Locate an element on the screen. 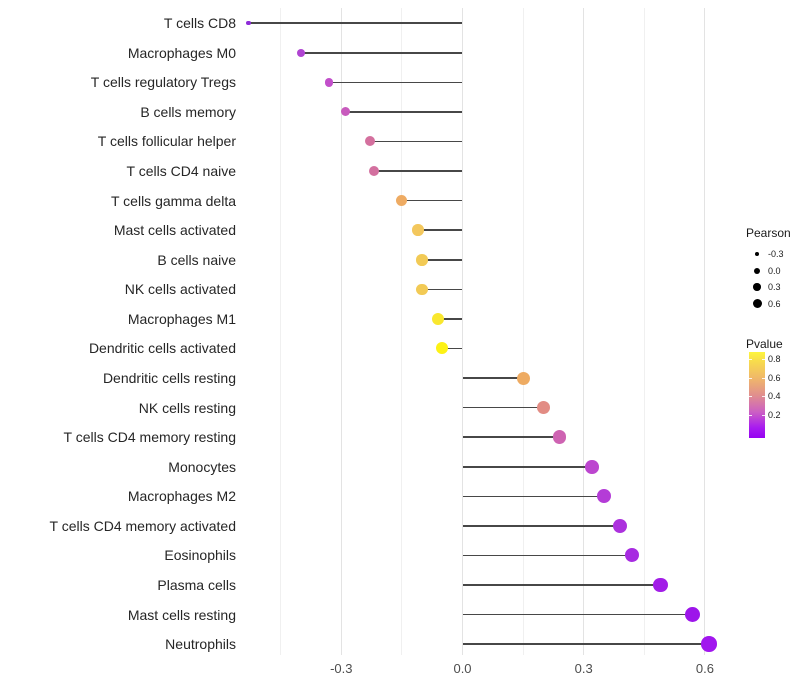  y-axis-label: Neutrophils is located at coordinates (200, 644).